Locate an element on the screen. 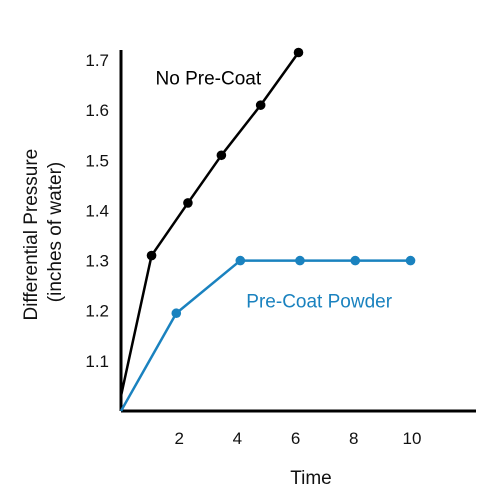 Image resolution: width=500 pixels, height=500 pixels. x-tick-label: 4 is located at coordinates (237, 438).